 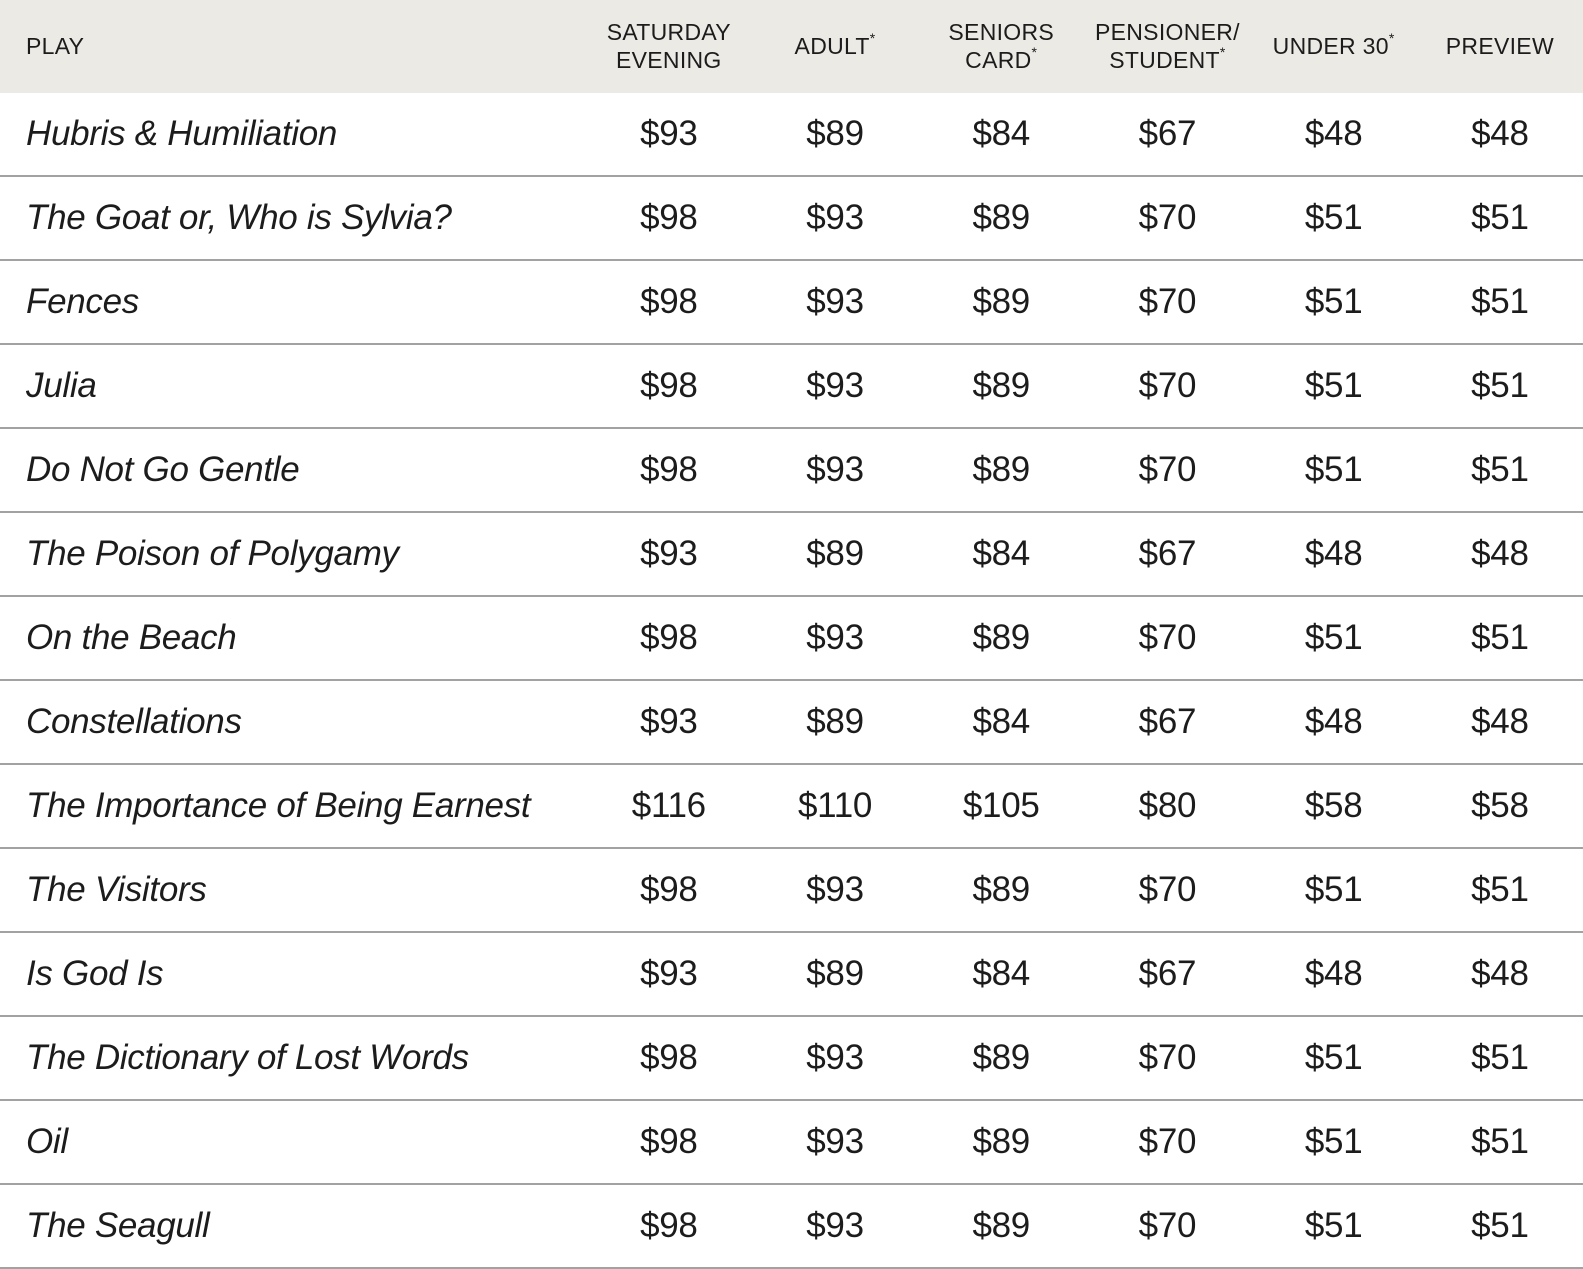 I want to click on column-header-line: CARD*, so click(x=1001, y=58).